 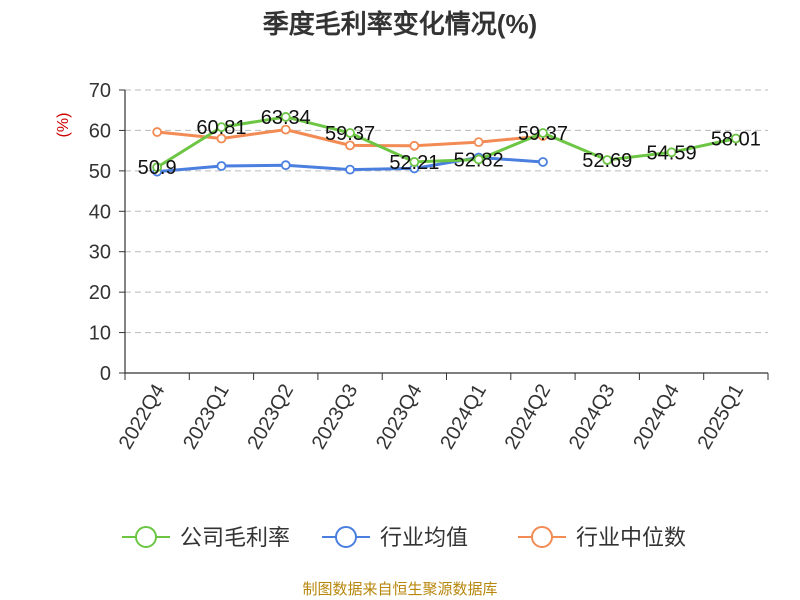 I want to click on point-s0-2024Q4, so click(x=671, y=152).